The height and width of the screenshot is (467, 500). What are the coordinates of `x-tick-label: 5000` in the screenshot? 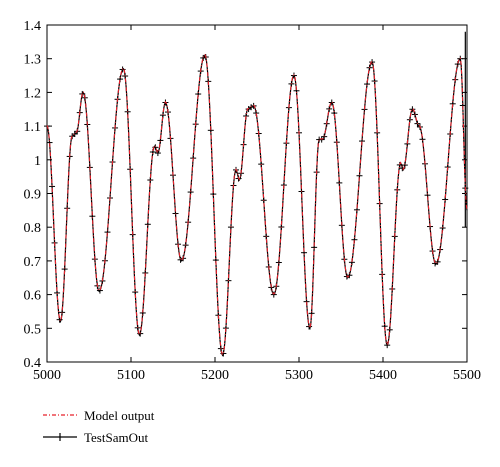 It's located at (47, 375).